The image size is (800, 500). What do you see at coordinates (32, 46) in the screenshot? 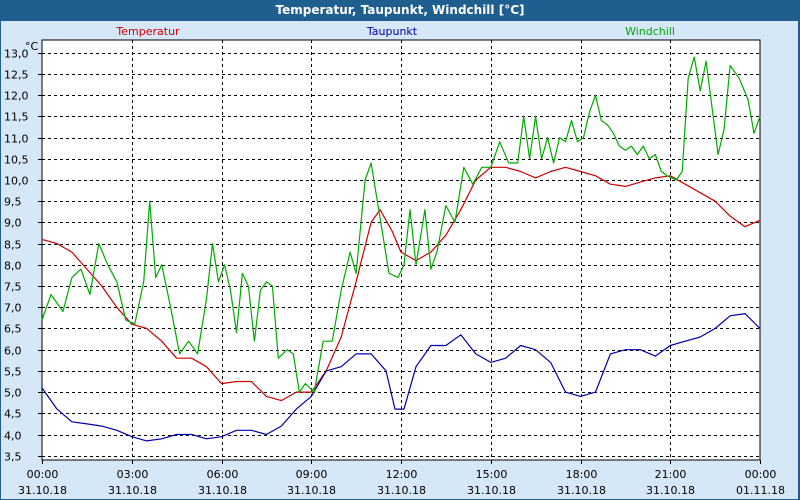
I see `y-axis-label: °C` at bounding box center [32, 46].